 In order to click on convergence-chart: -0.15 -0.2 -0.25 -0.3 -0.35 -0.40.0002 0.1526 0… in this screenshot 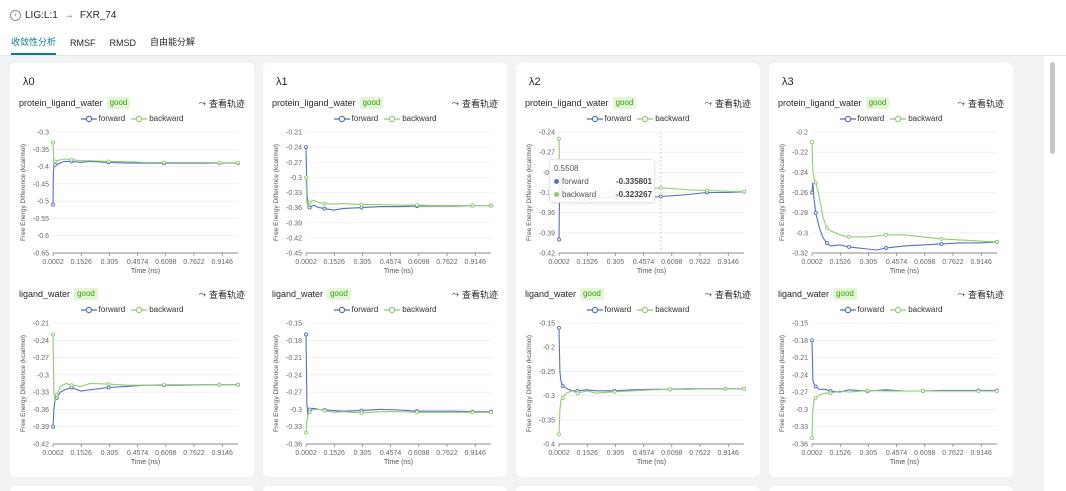, I will do `click(638, 393)`.